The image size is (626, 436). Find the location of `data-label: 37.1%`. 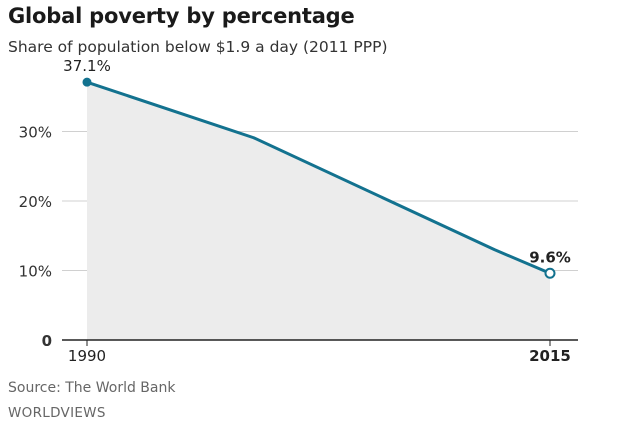

data-label: 37.1% is located at coordinates (87, 66).